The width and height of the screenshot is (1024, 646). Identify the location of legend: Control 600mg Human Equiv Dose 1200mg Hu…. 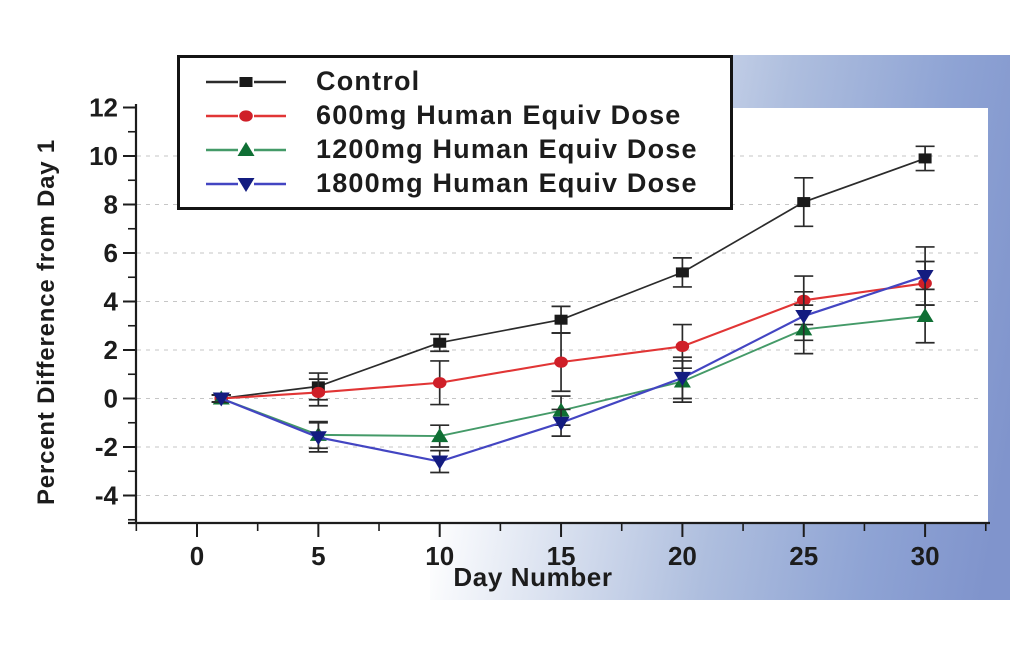
(455, 132).